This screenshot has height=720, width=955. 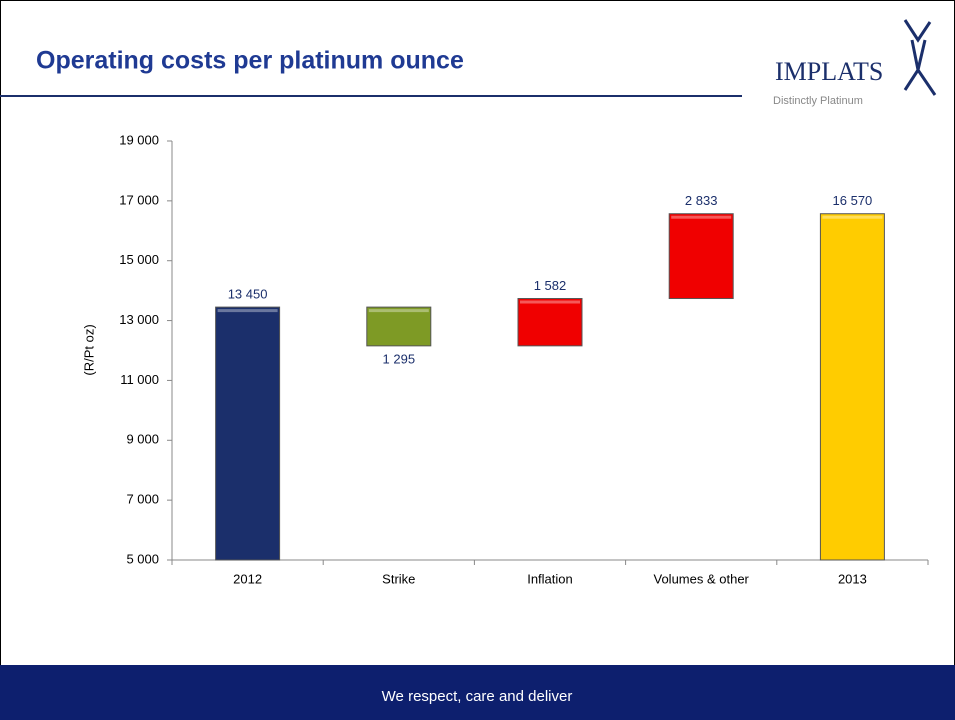 What do you see at coordinates (398, 578) in the screenshot?
I see `x-tick-label: Strike` at bounding box center [398, 578].